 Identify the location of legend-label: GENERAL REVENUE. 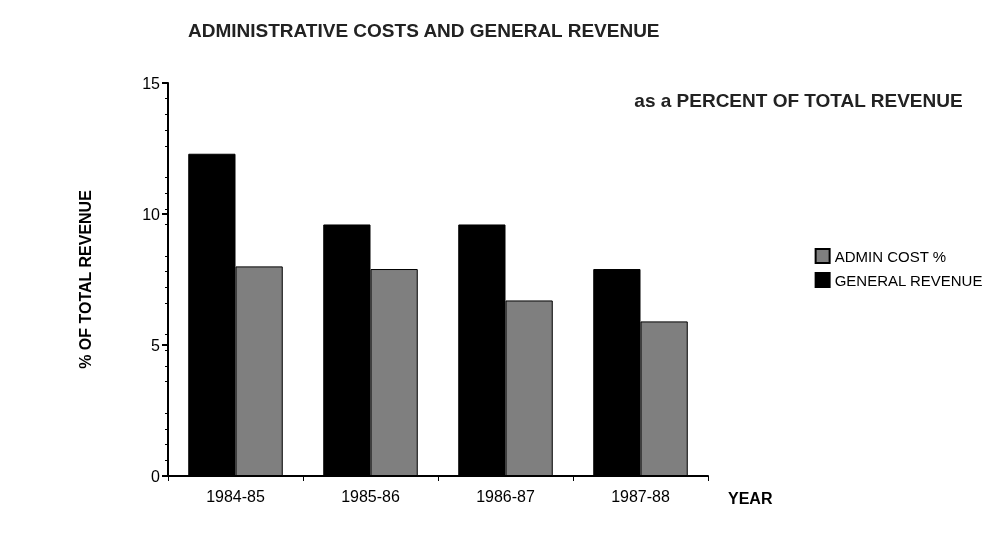
(908, 280).